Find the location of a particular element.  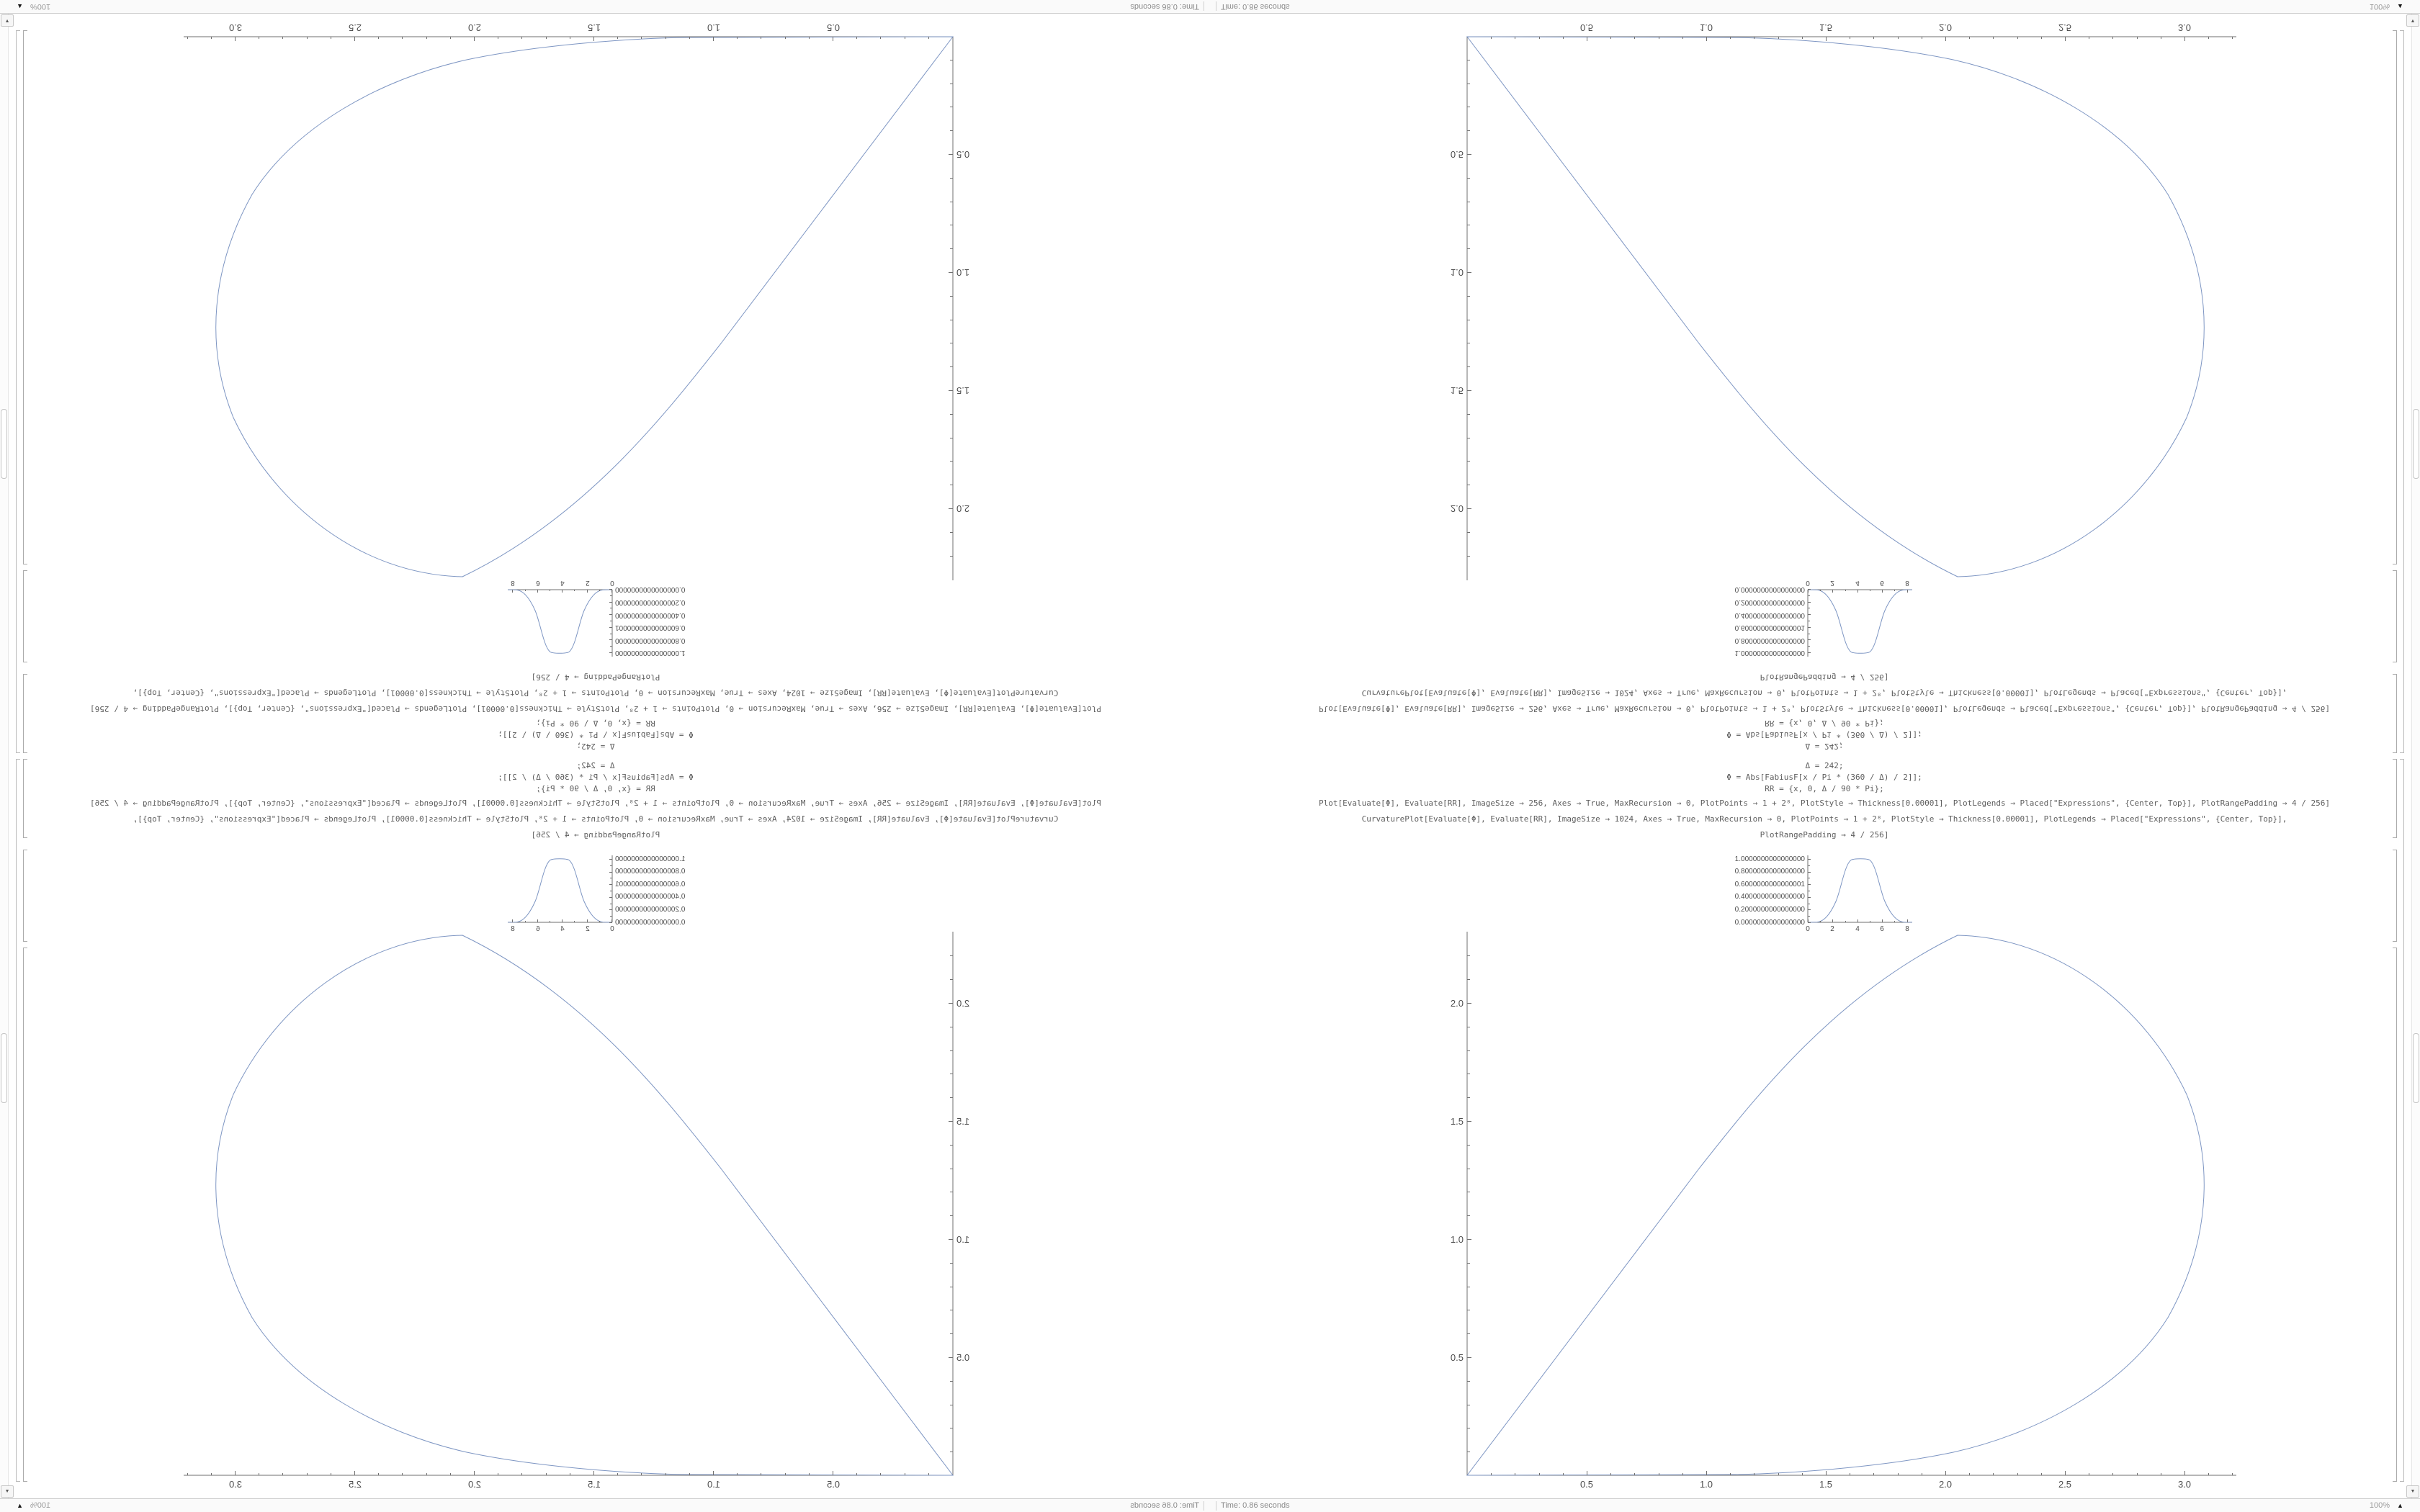

big-plot-canvas is located at coordinates (569, 308).